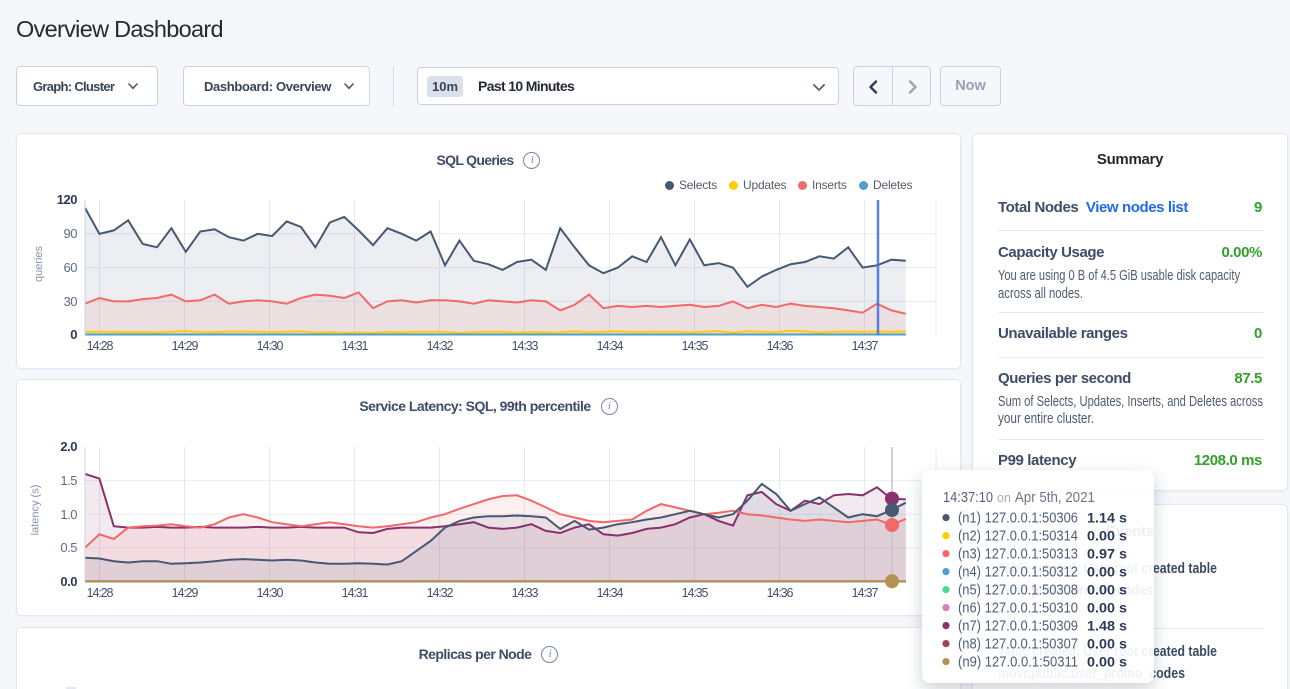 This screenshot has width=1290, height=689. What do you see at coordinates (1018, 627) in the screenshot?
I see `svg-text: (n7) 127.0.0.1:50309` at bounding box center [1018, 627].